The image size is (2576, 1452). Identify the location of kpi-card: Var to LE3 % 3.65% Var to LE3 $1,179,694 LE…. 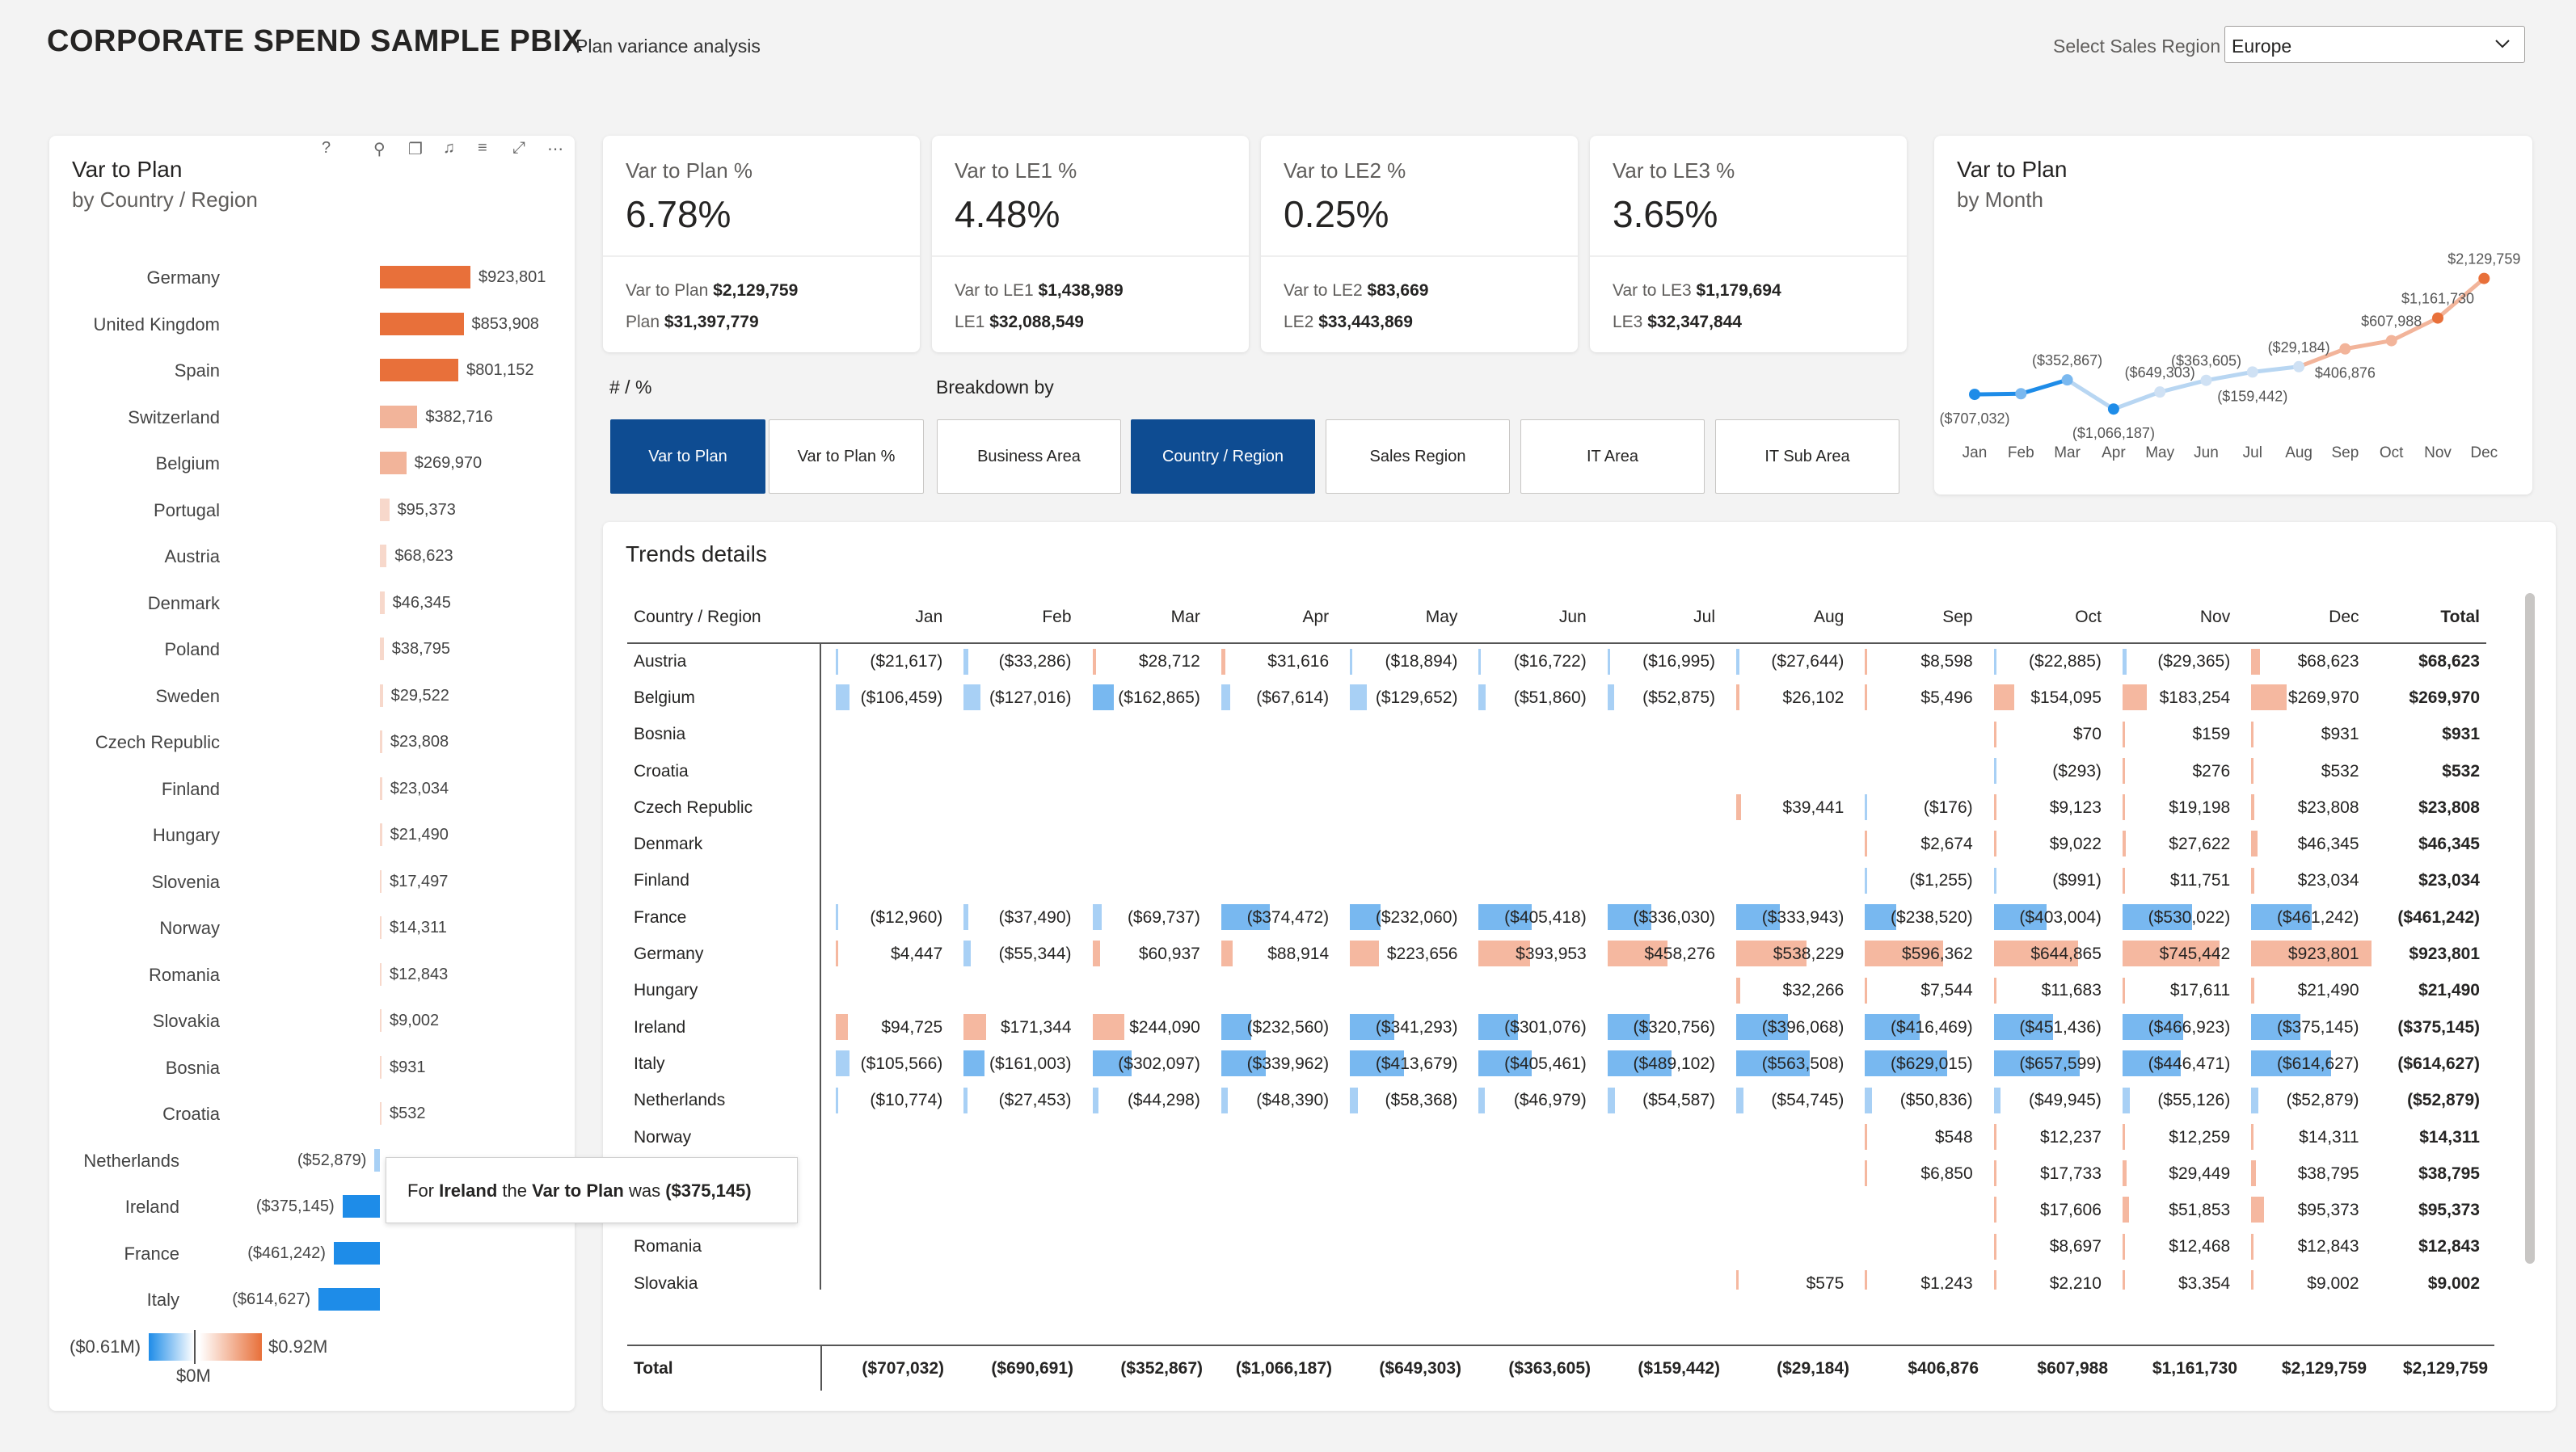
(1748, 244).